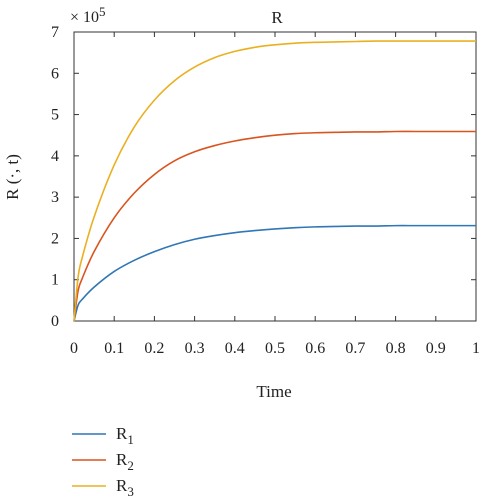 The image size is (481, 500). What do you see at coordinates (154, 348) in the screenshot?
I see `x-tick-label: 0.2` at bounding box center [154, 348].